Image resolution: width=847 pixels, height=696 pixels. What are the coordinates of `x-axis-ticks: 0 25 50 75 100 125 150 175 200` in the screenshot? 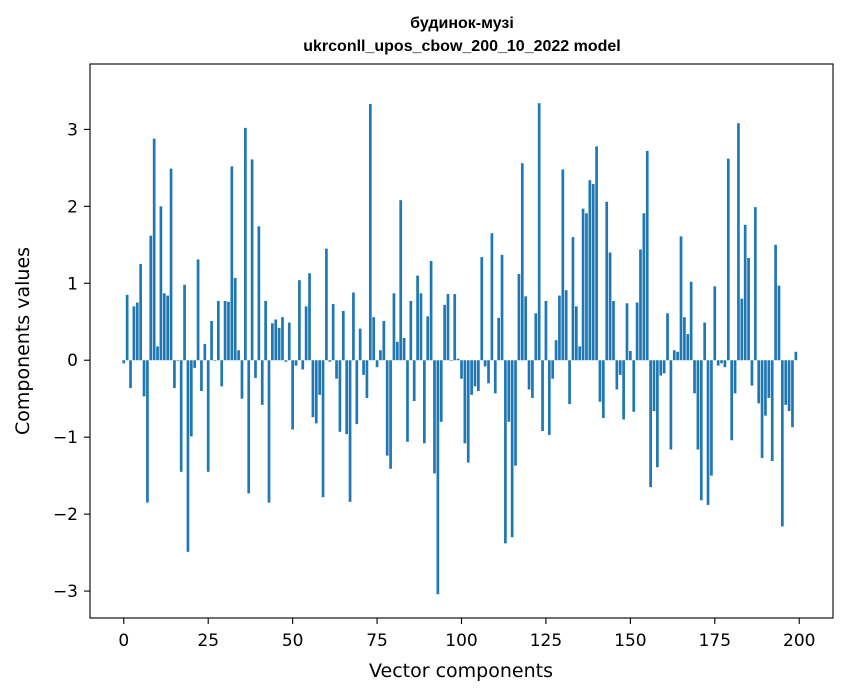 It's located at (466, 634).